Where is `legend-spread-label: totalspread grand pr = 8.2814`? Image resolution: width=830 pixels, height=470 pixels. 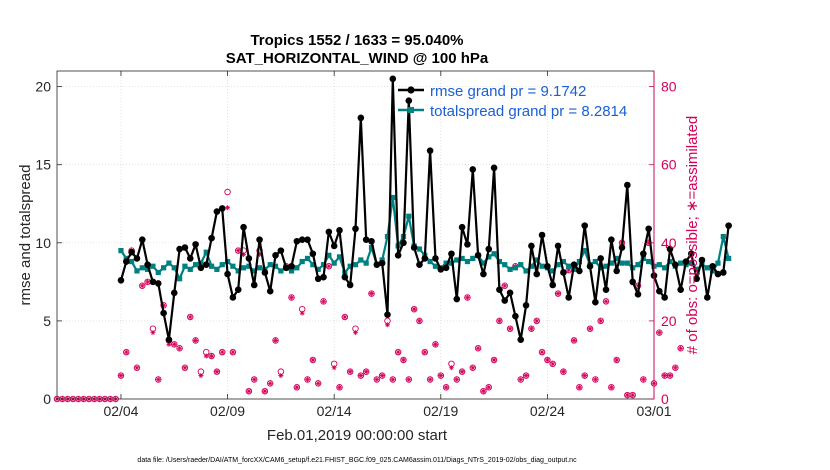 legend-spread-label: totalspread grand pr = 8.2814 is located at coordinates (528, 111).